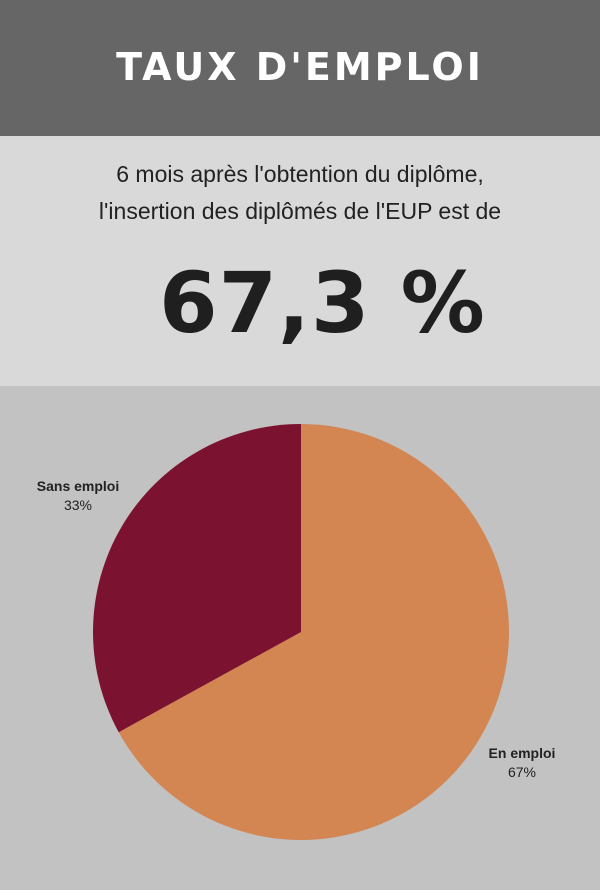 The image size is (600, 890). What do you see at coordinates (78, 505) in the screenshot?
I see `slice-value-sans-emploi: 33%` at bounding box center [78, 505].